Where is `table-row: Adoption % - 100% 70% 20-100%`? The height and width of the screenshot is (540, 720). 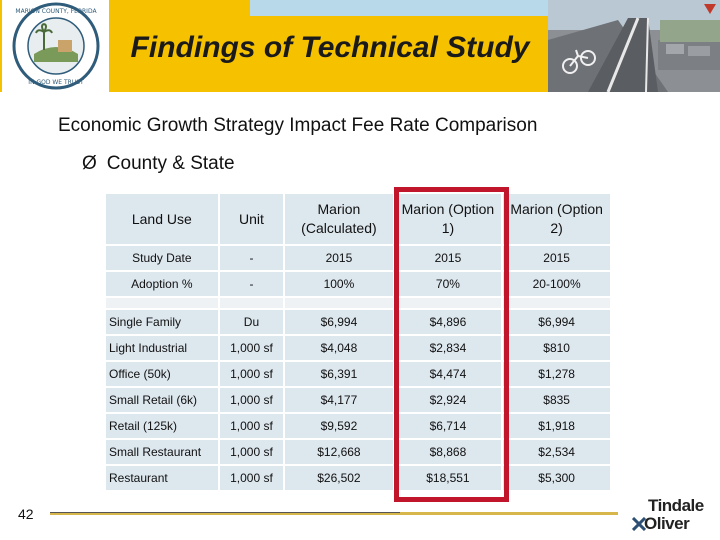 table-row: Adoption % - 100% 70% 20-100% is located at coordinates (358, 284).